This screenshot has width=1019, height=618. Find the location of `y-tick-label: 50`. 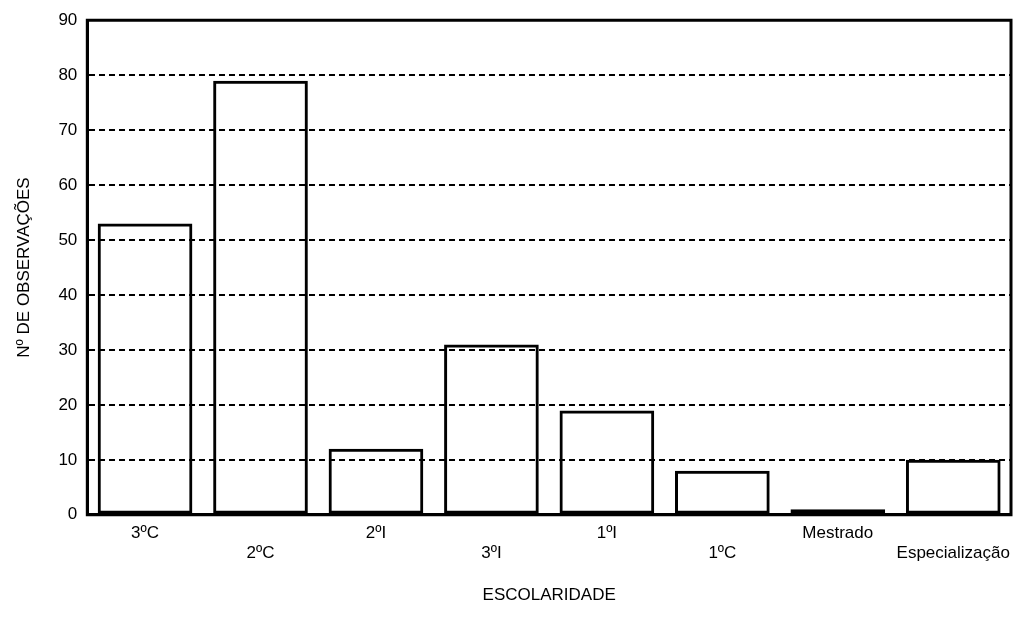

y-tick-label: 50 is located at coordinates (68, 239).